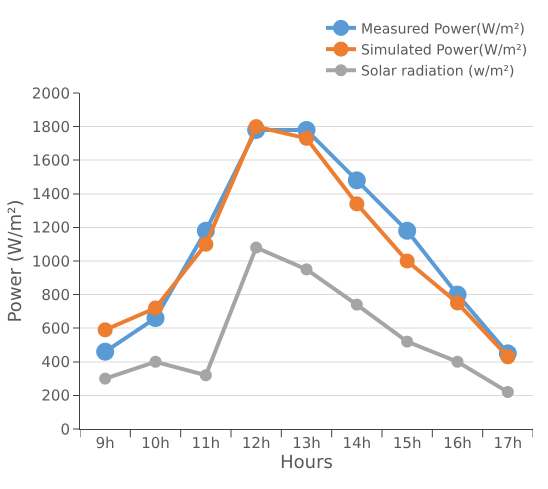 The width and height of the screenshot is (548, 489). I want to click on y-tick-label: 1200, so click(51, 227).